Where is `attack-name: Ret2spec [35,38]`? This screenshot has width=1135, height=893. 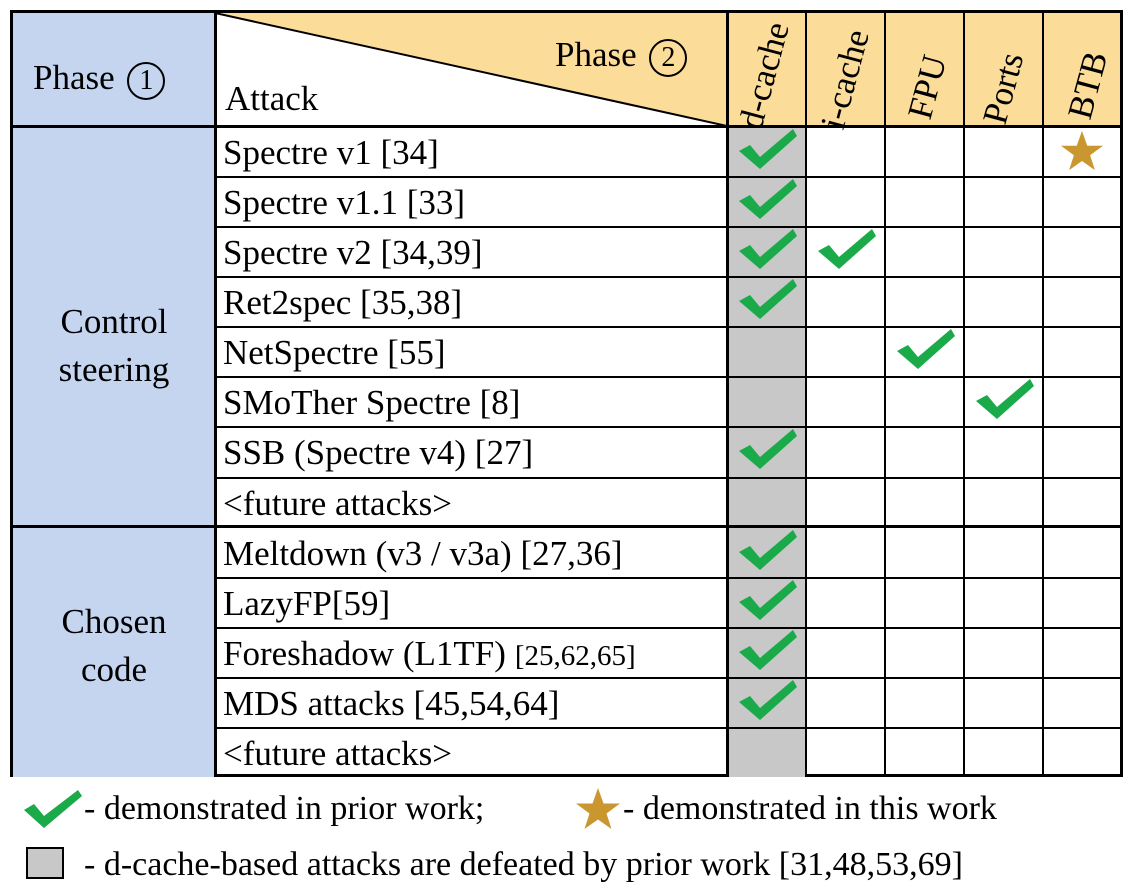
attack-name: Ret2spec [35,38] is located at coordinates (343, 303).